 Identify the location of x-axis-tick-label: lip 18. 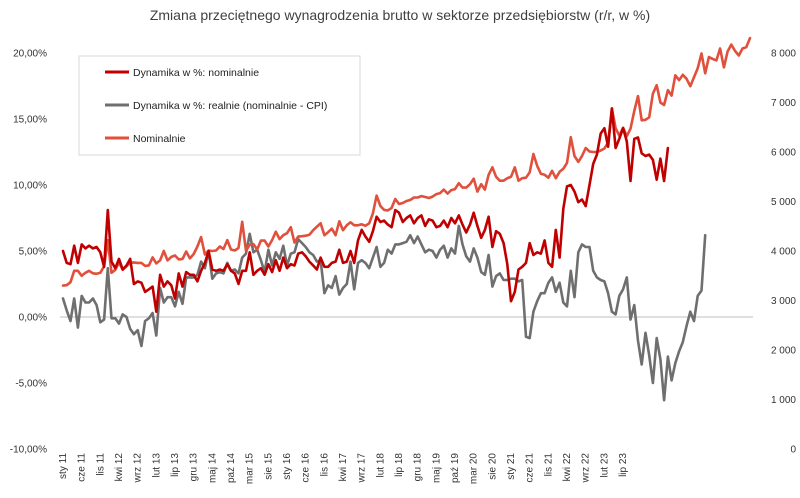
(399, 465).